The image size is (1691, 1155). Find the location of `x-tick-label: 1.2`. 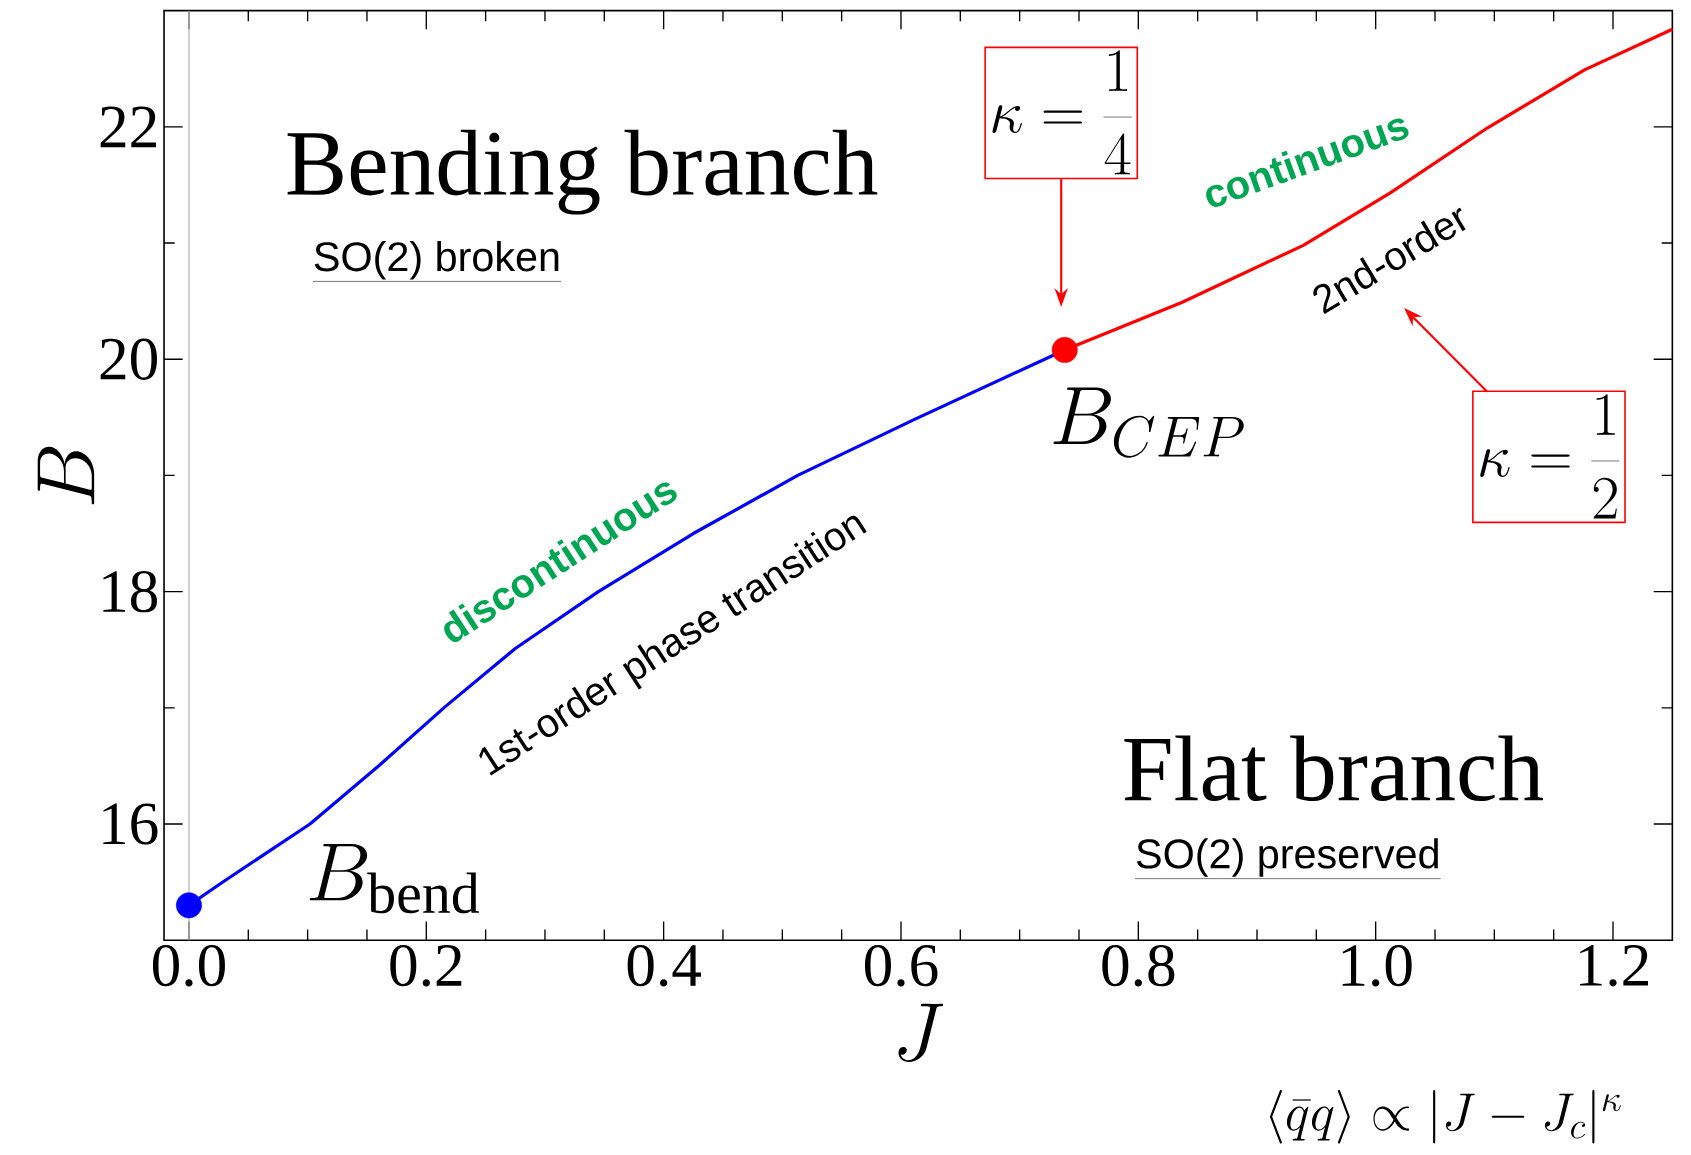

x-tick-label: 1.2 is located at coordinates (1614, 965).